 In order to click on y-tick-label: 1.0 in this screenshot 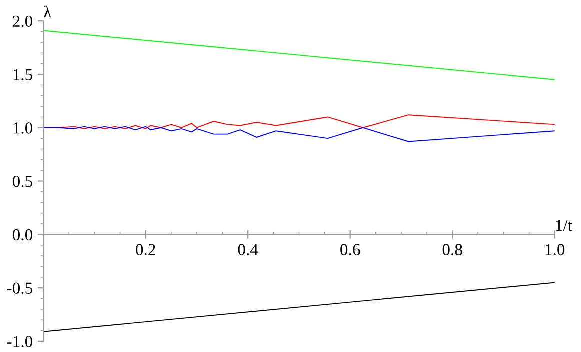, I will do `click(23, 128)`.